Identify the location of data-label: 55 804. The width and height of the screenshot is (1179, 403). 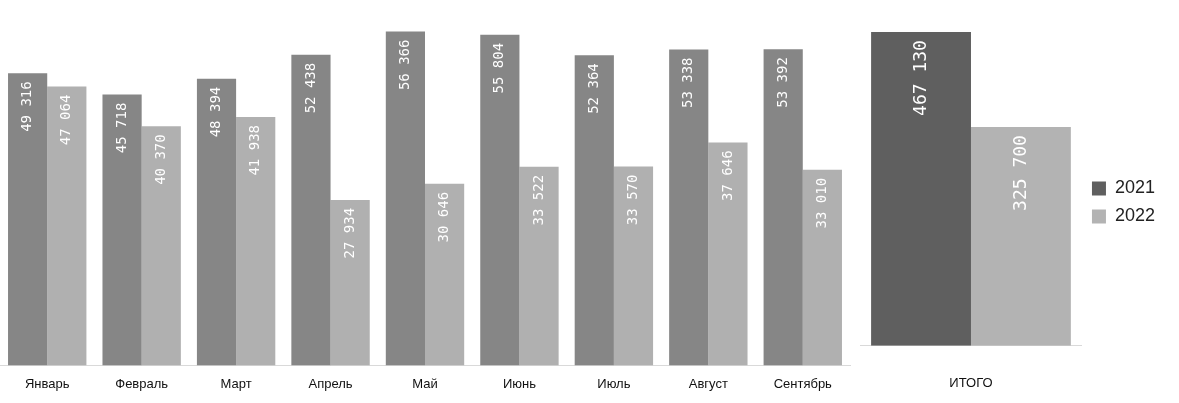
(498, 68).